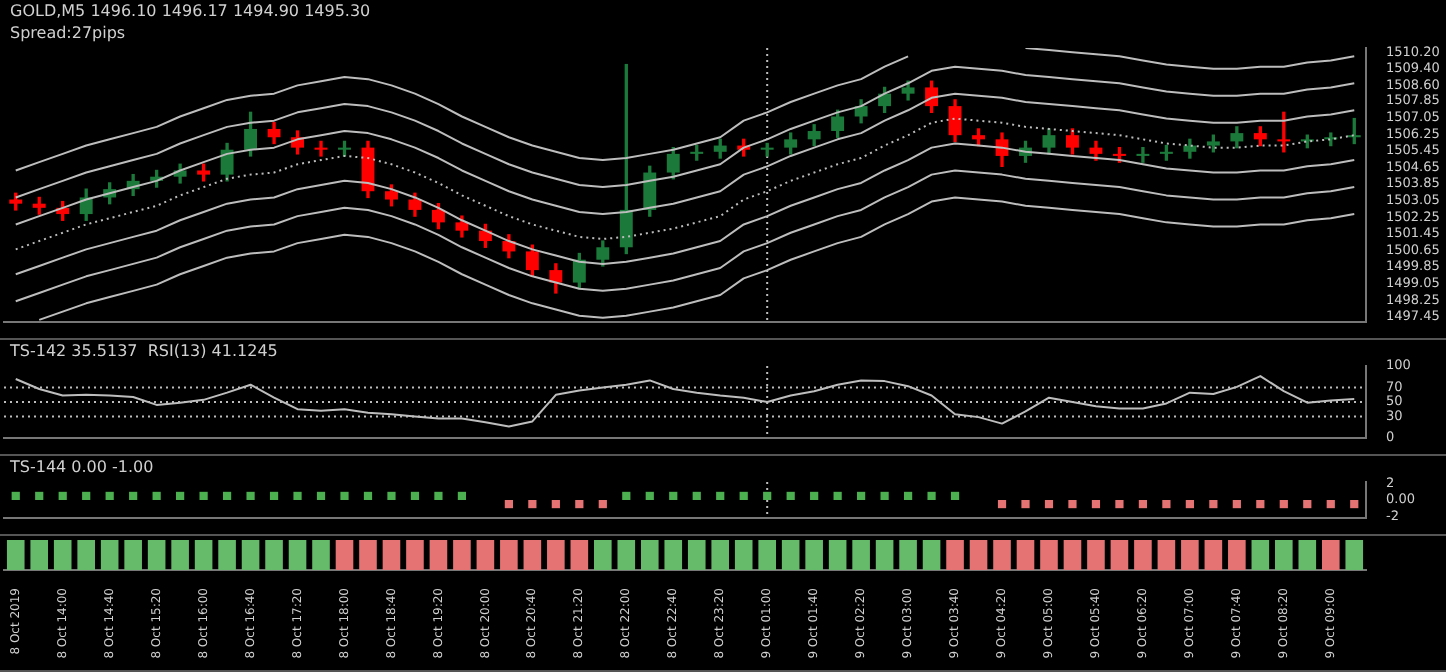 This screenshot has height=672, width=1446. Describe the element at coordinates (190, 11) in the screenshot. I see `chart-title: GOLD,M5 1496.10 1496.17 1494.90 1495.30` at that location.